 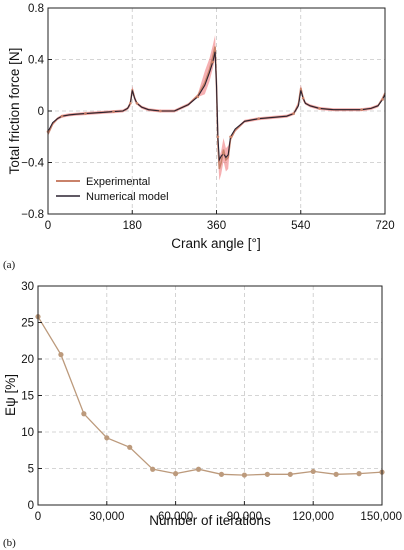 What do you see at coordinates (216, 226) in the screenshot?
I see `chart-a-x-tick-label: 360` at bounding box center [216, 226].